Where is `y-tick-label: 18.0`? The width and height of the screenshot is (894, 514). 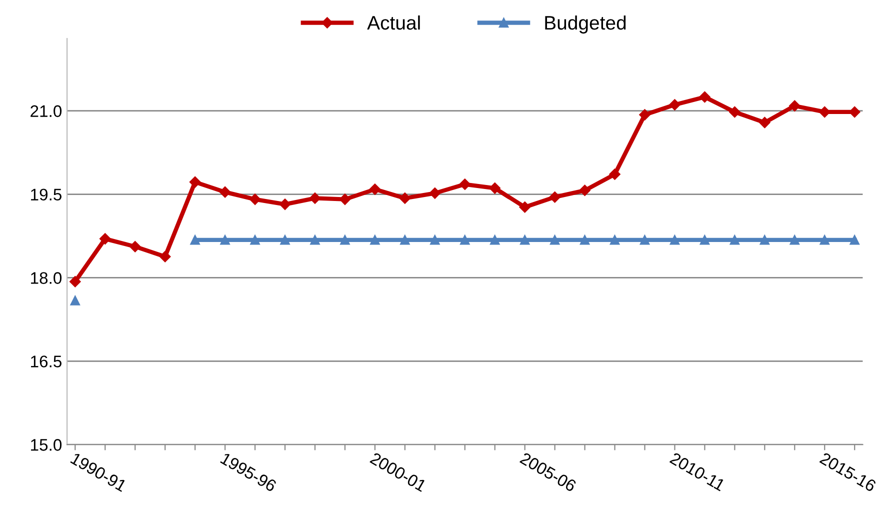
y-tick-label: 18.0 is located at coordinates (46, 278).